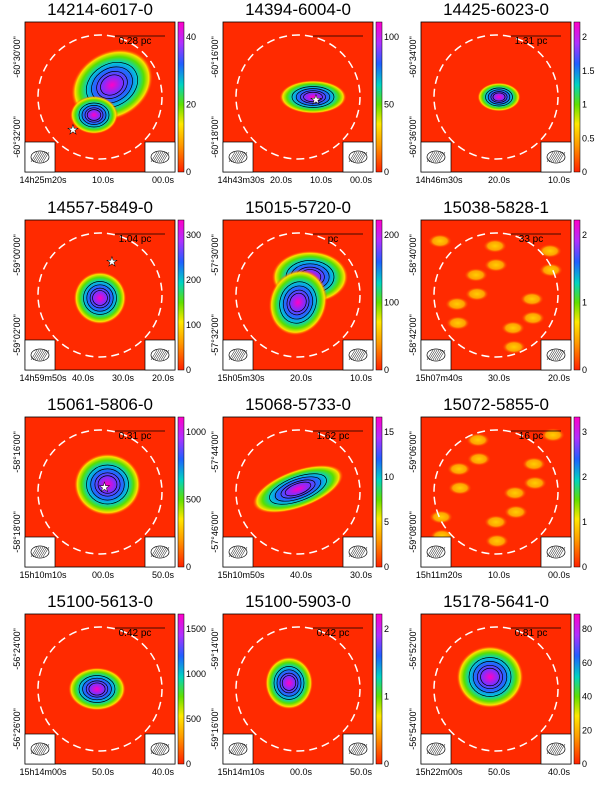 The height and width of the screenshot is (790, 600). I want to click on colorbar-tick: 300, so click(193, 235).